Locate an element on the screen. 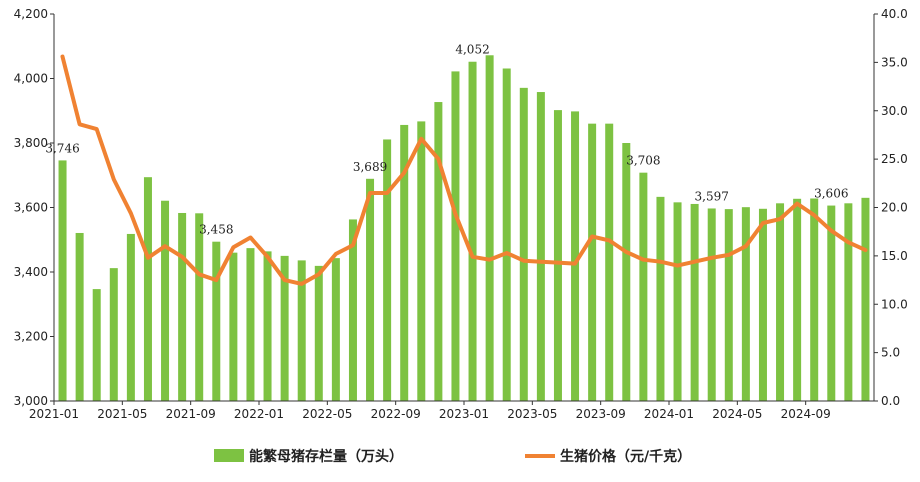 The width and height of the screenshot is (920, 482). data-label-2023-01: 4,052 is located at coordinates (472, 50).